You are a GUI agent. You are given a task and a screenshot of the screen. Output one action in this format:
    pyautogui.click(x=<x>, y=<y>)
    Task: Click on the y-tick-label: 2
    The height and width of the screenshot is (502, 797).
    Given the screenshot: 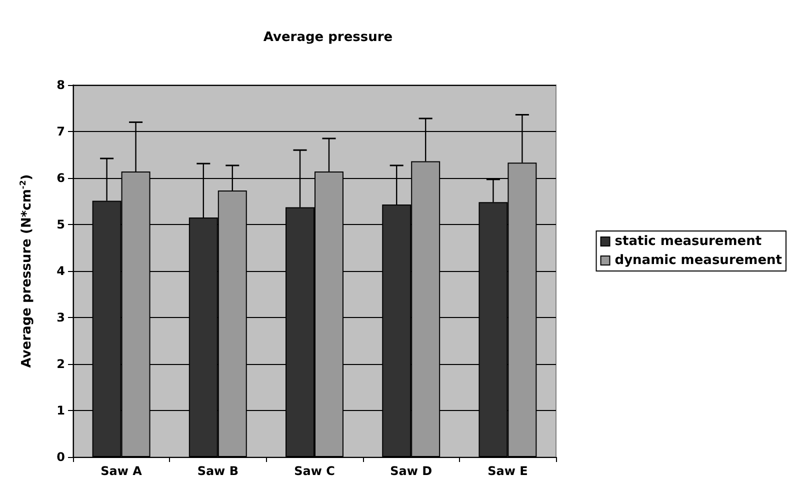 What is the action you would take?
    pyautogui.click(x=60, y=364)
    